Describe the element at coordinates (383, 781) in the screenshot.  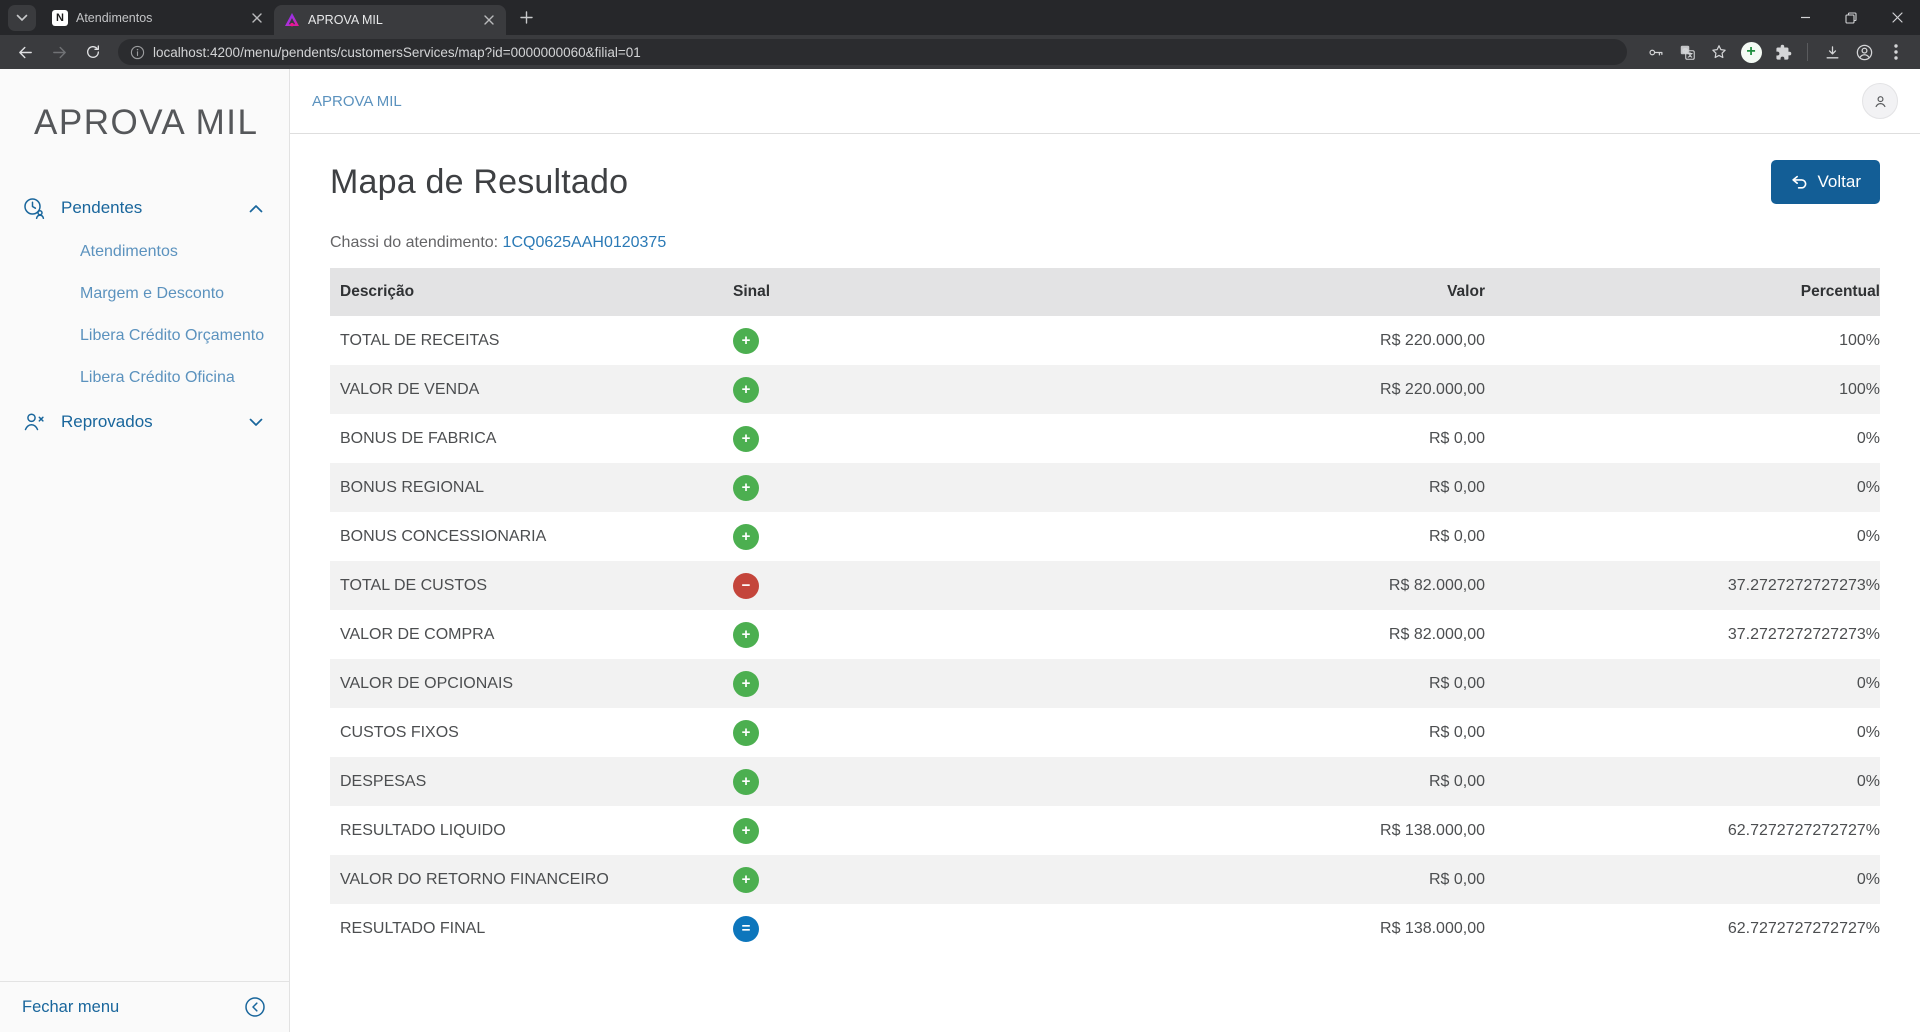
I see `row-descricao: DESPESAS` at that location.